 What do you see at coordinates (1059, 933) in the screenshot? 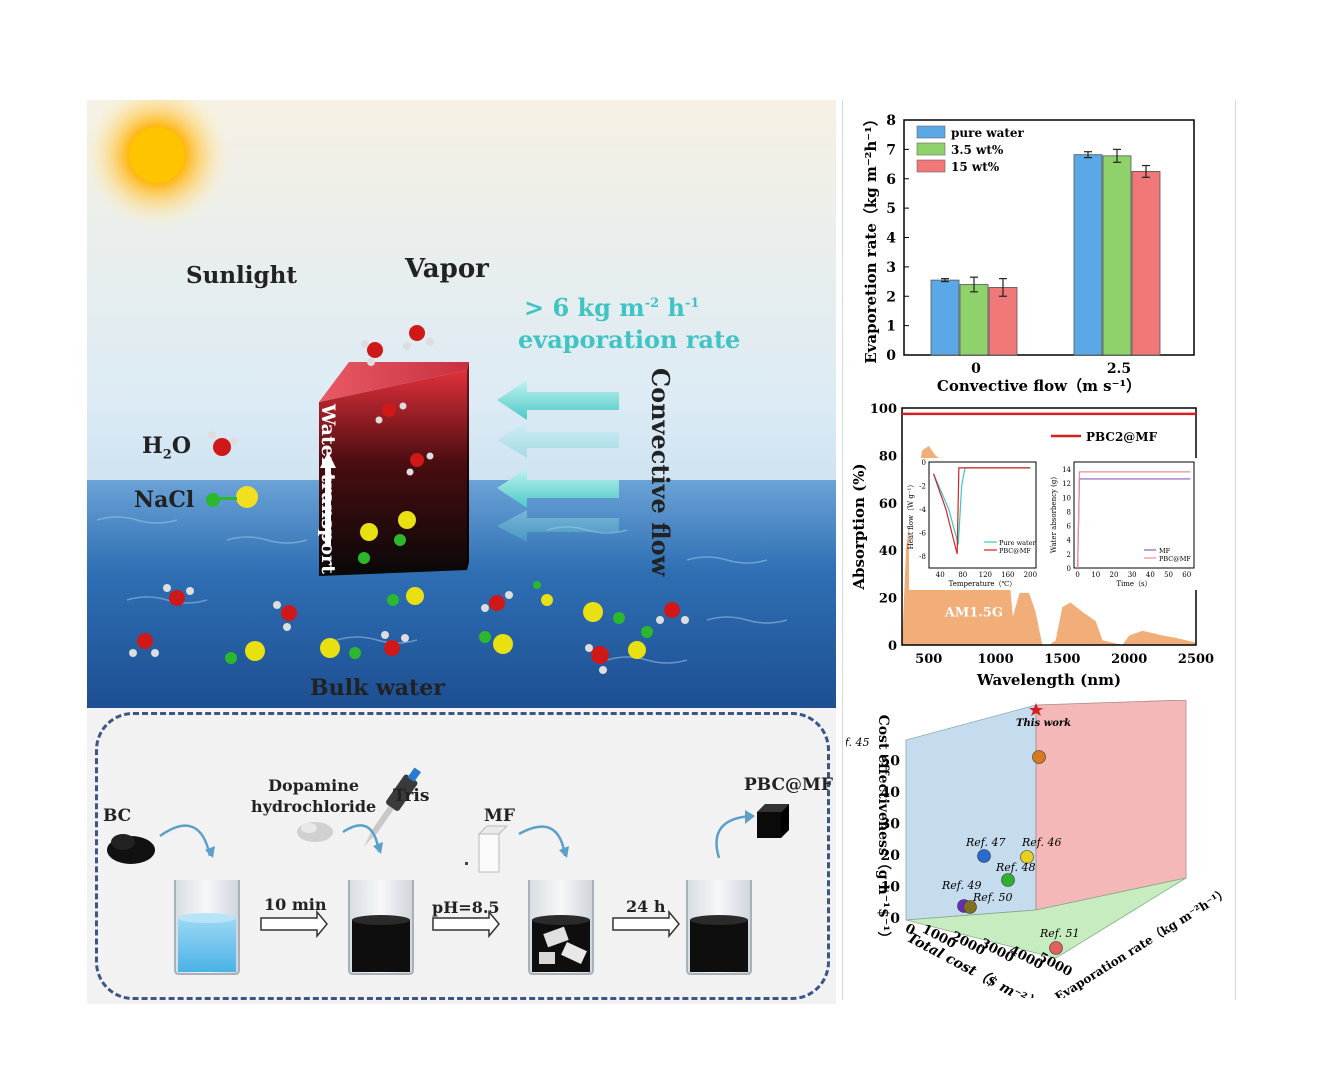
I see `point-label: Ref. 51` at bounding box center [1059, 933].